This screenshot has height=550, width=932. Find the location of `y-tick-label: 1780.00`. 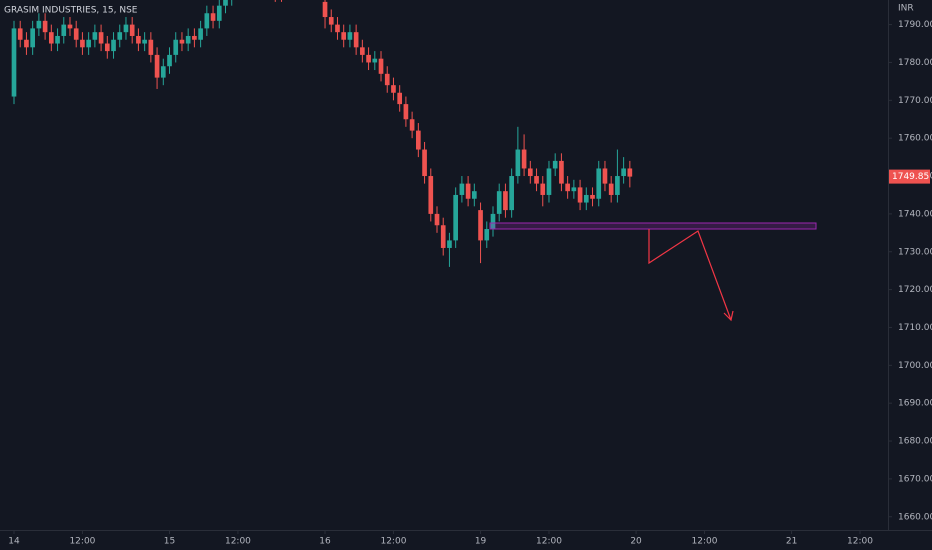

y-tick-label: 1780.00 is located at coordinates (915, 63).